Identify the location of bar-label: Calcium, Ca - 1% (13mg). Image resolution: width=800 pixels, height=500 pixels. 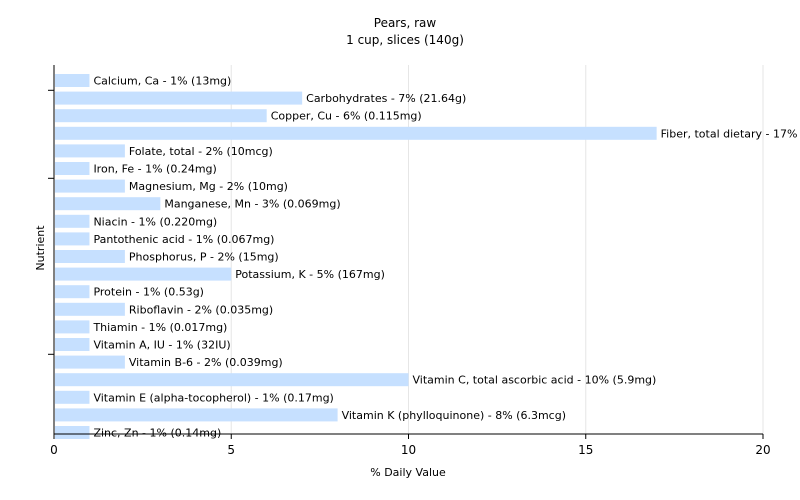
(162, 81).